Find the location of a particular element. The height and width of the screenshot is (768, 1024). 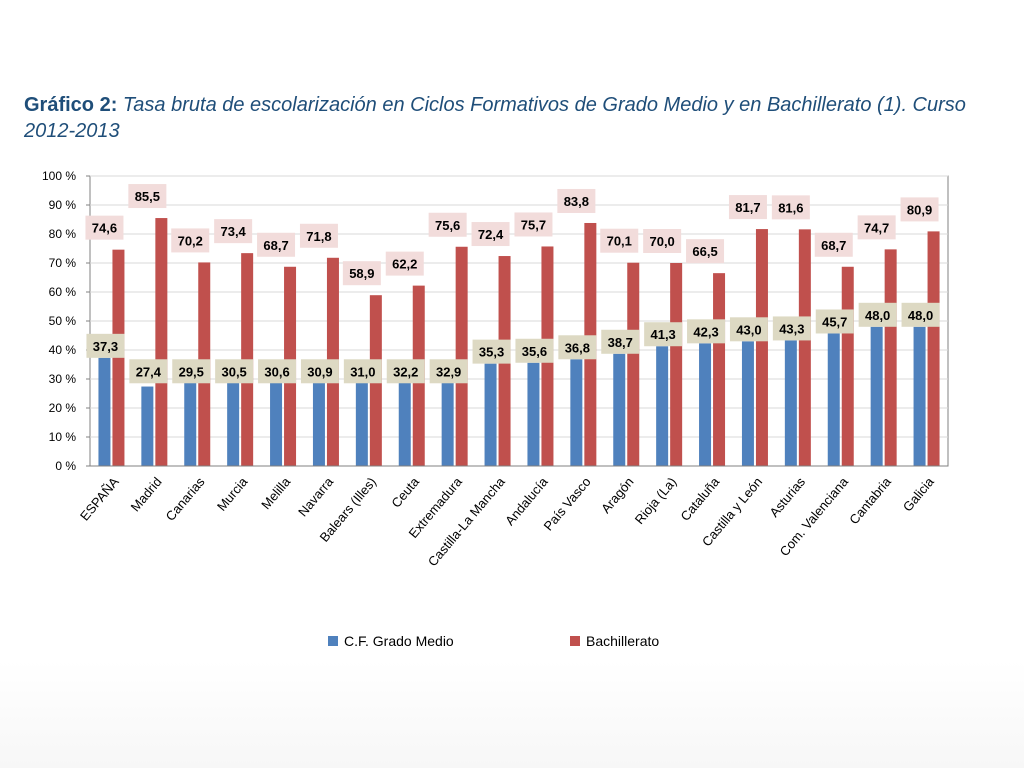

x-tick-label: Ceuta is located at coordinates (405, 492).